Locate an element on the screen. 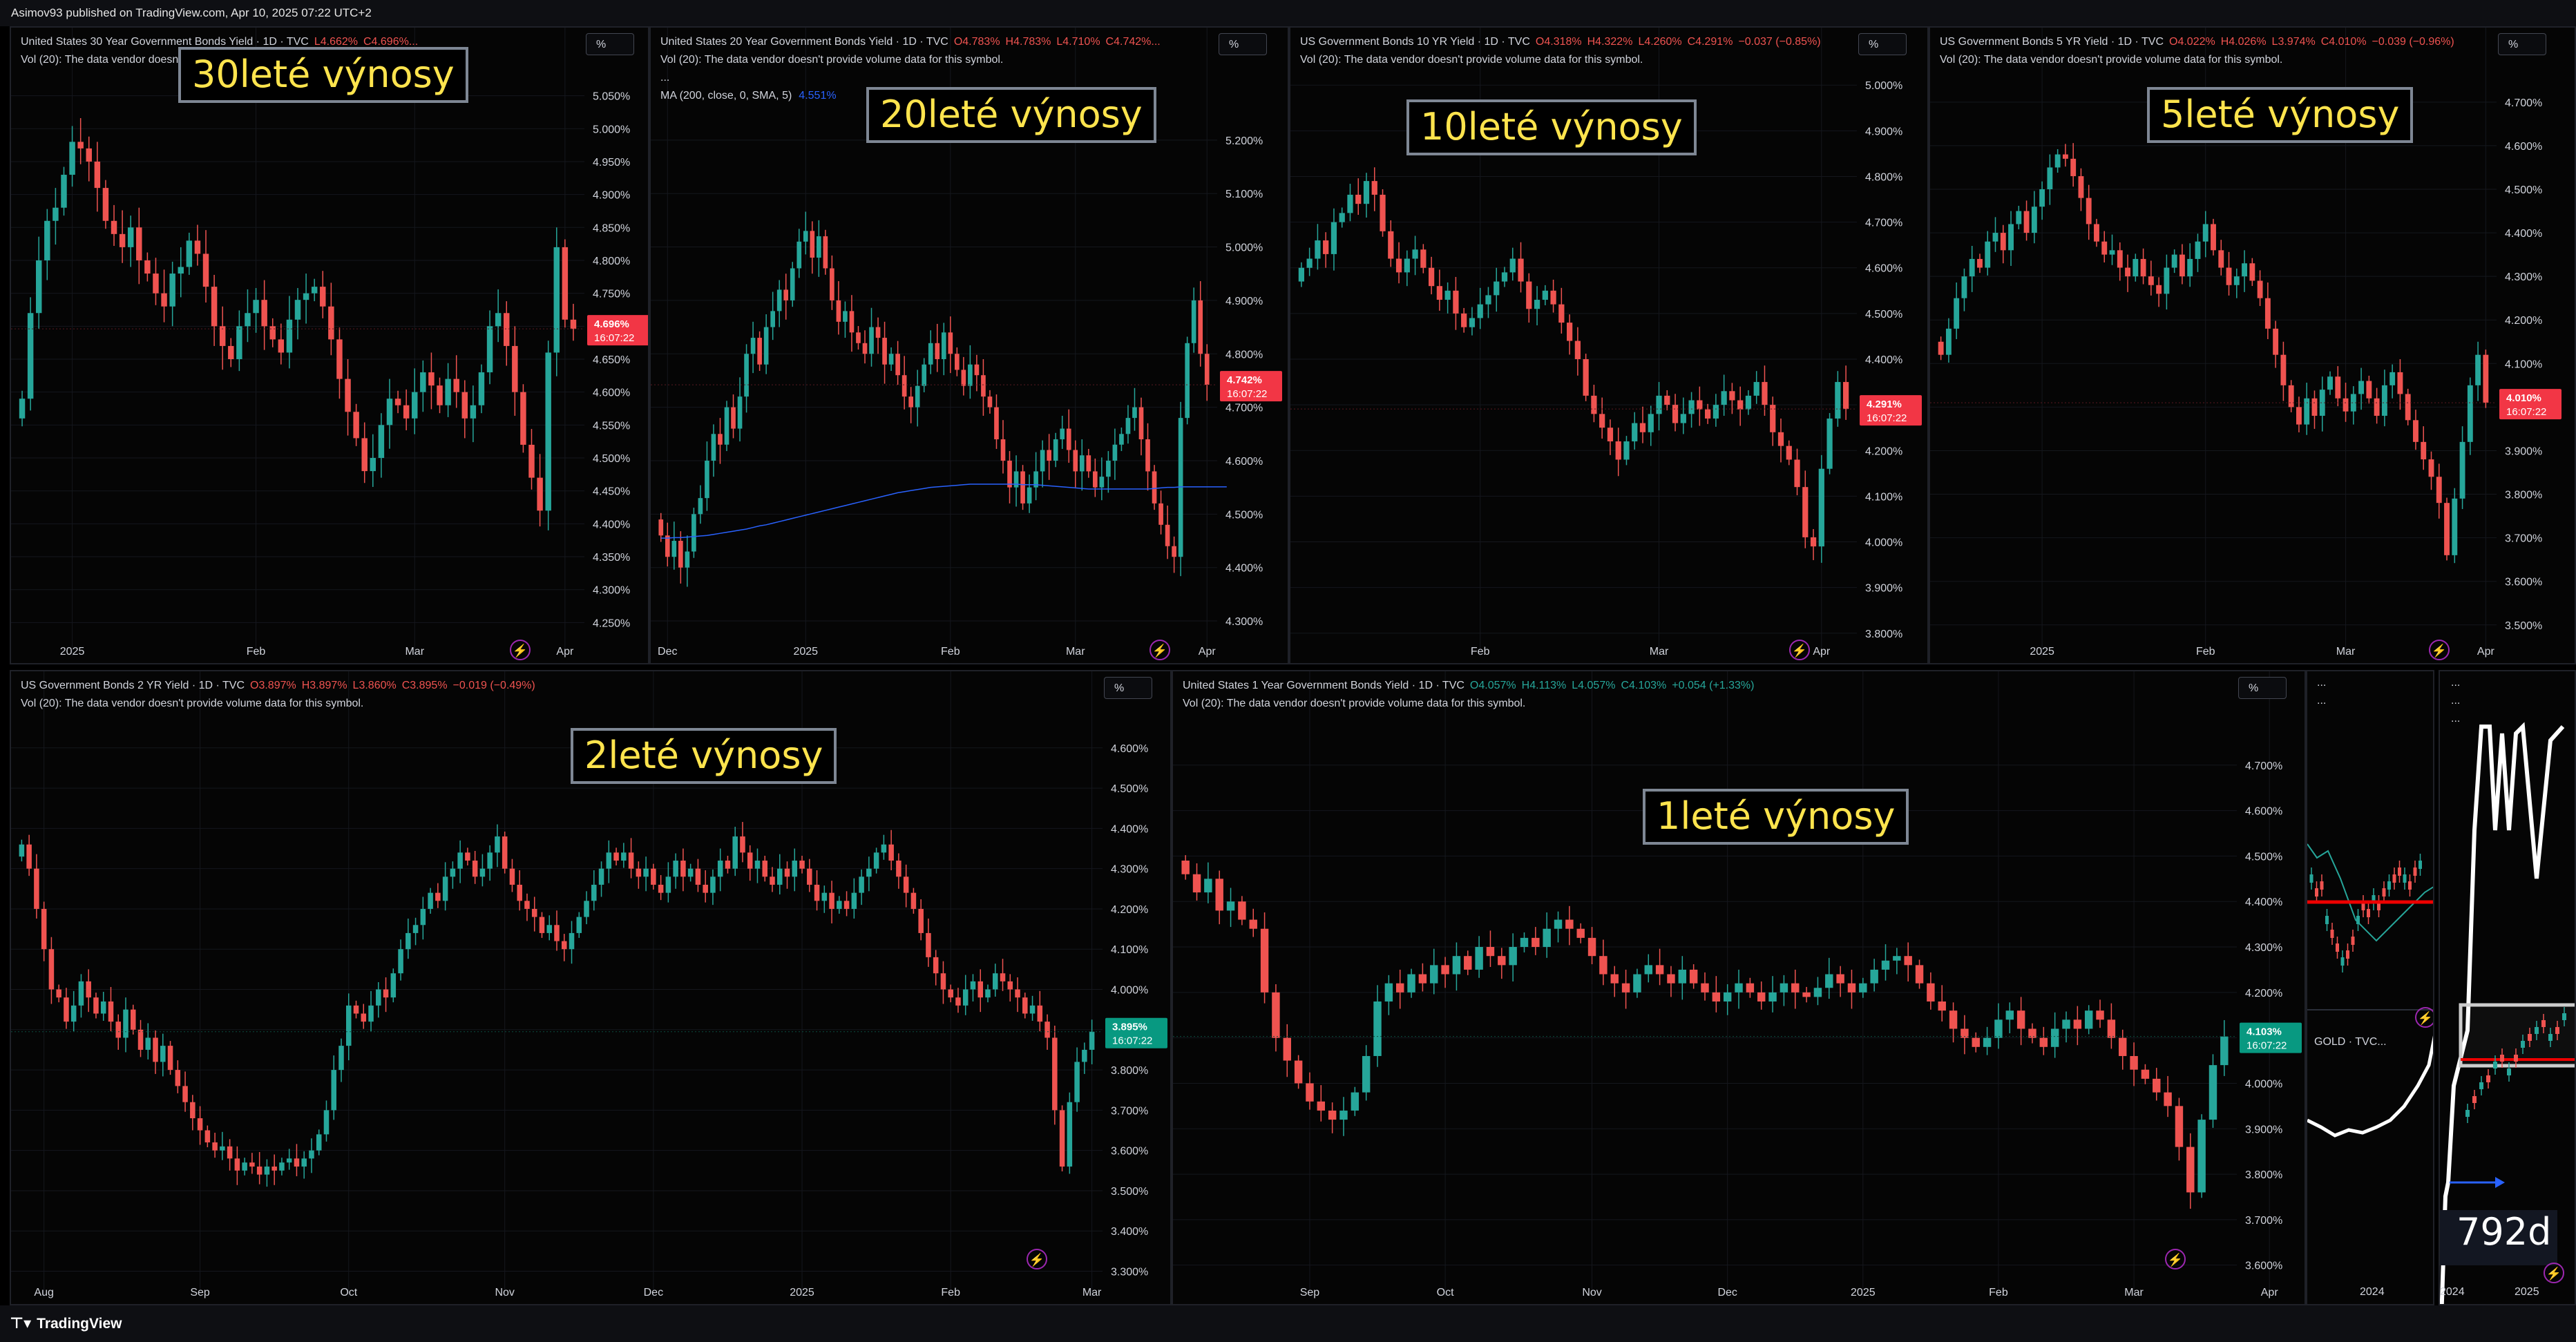 The height and width of the screenshot is (1342, 2576). y-tick-label: 4.800% is located at coordinates (1883, 177).